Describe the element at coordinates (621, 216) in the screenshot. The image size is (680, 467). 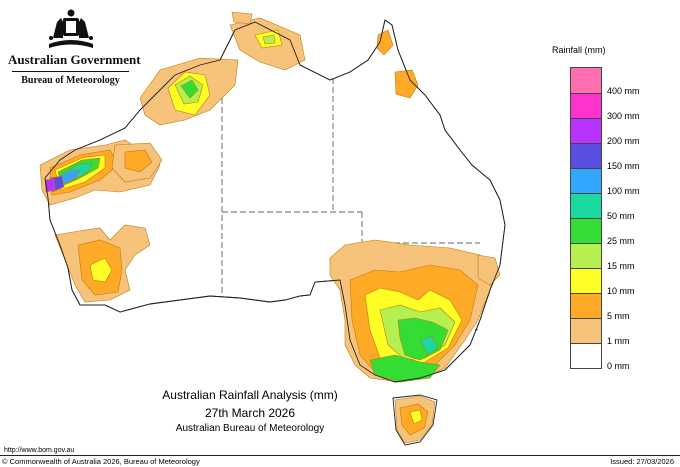
I see `legend-label: 50 mm` at that location.